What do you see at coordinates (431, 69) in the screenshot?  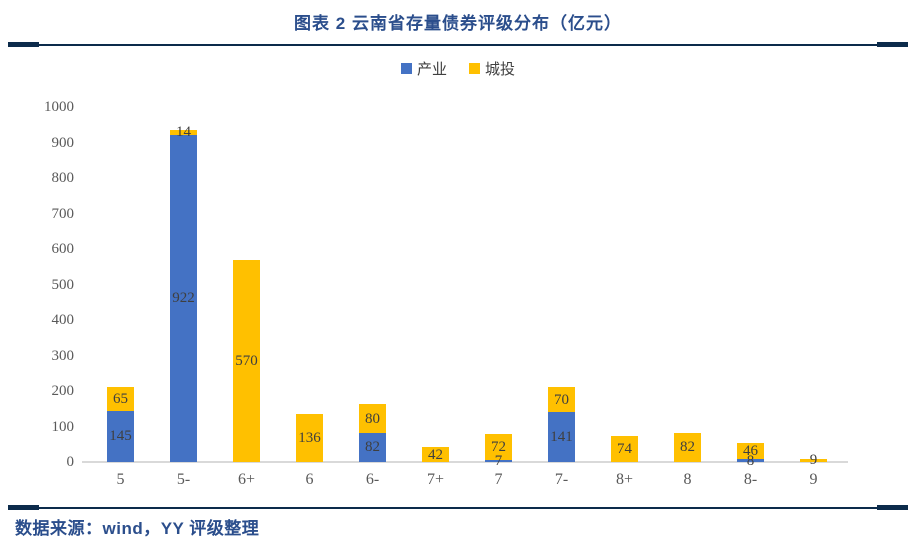 I see `legend-label-industry: 产业` at bounding box center [431, 69].